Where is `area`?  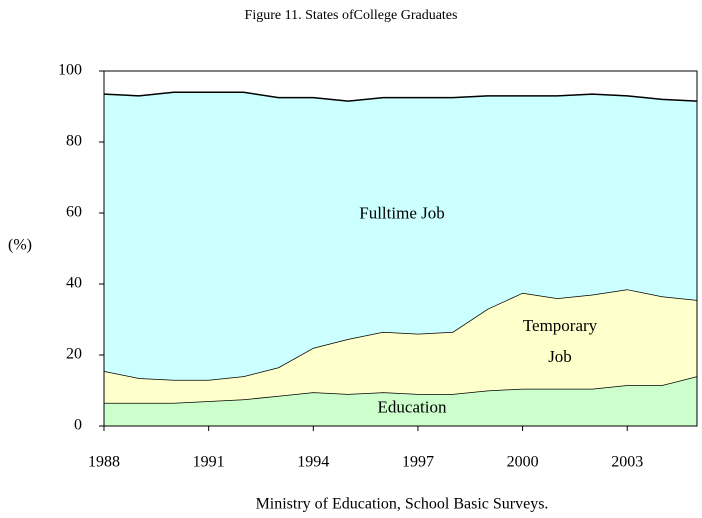
area is located at coordinates (400, 401).